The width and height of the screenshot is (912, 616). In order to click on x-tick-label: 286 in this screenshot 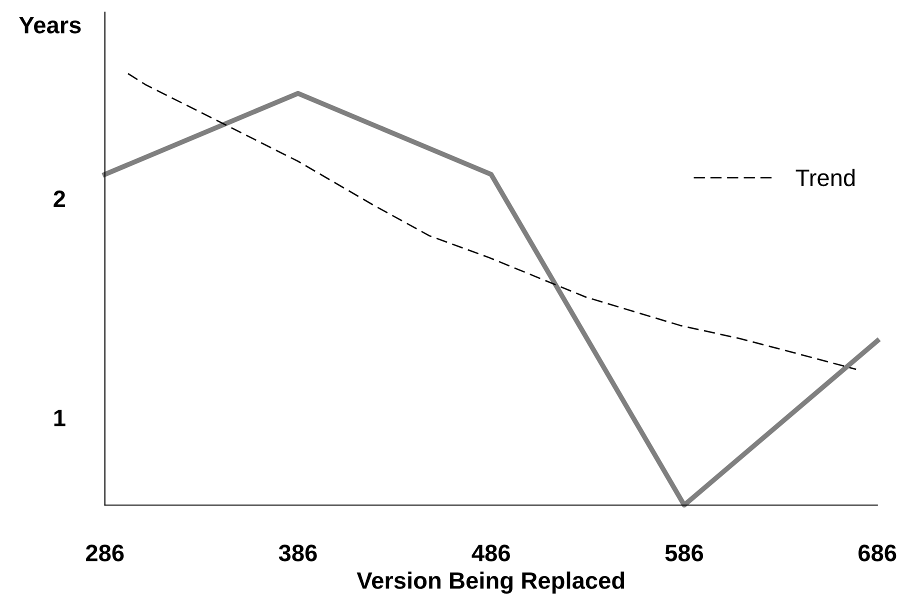, I will do `click(105, 553)`.